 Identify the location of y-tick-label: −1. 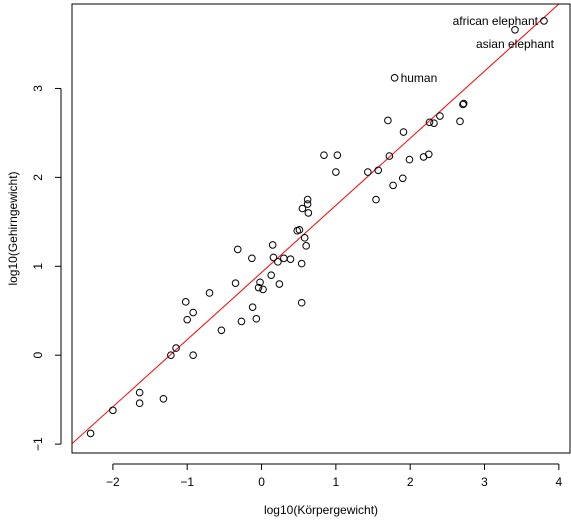
(38, 444).